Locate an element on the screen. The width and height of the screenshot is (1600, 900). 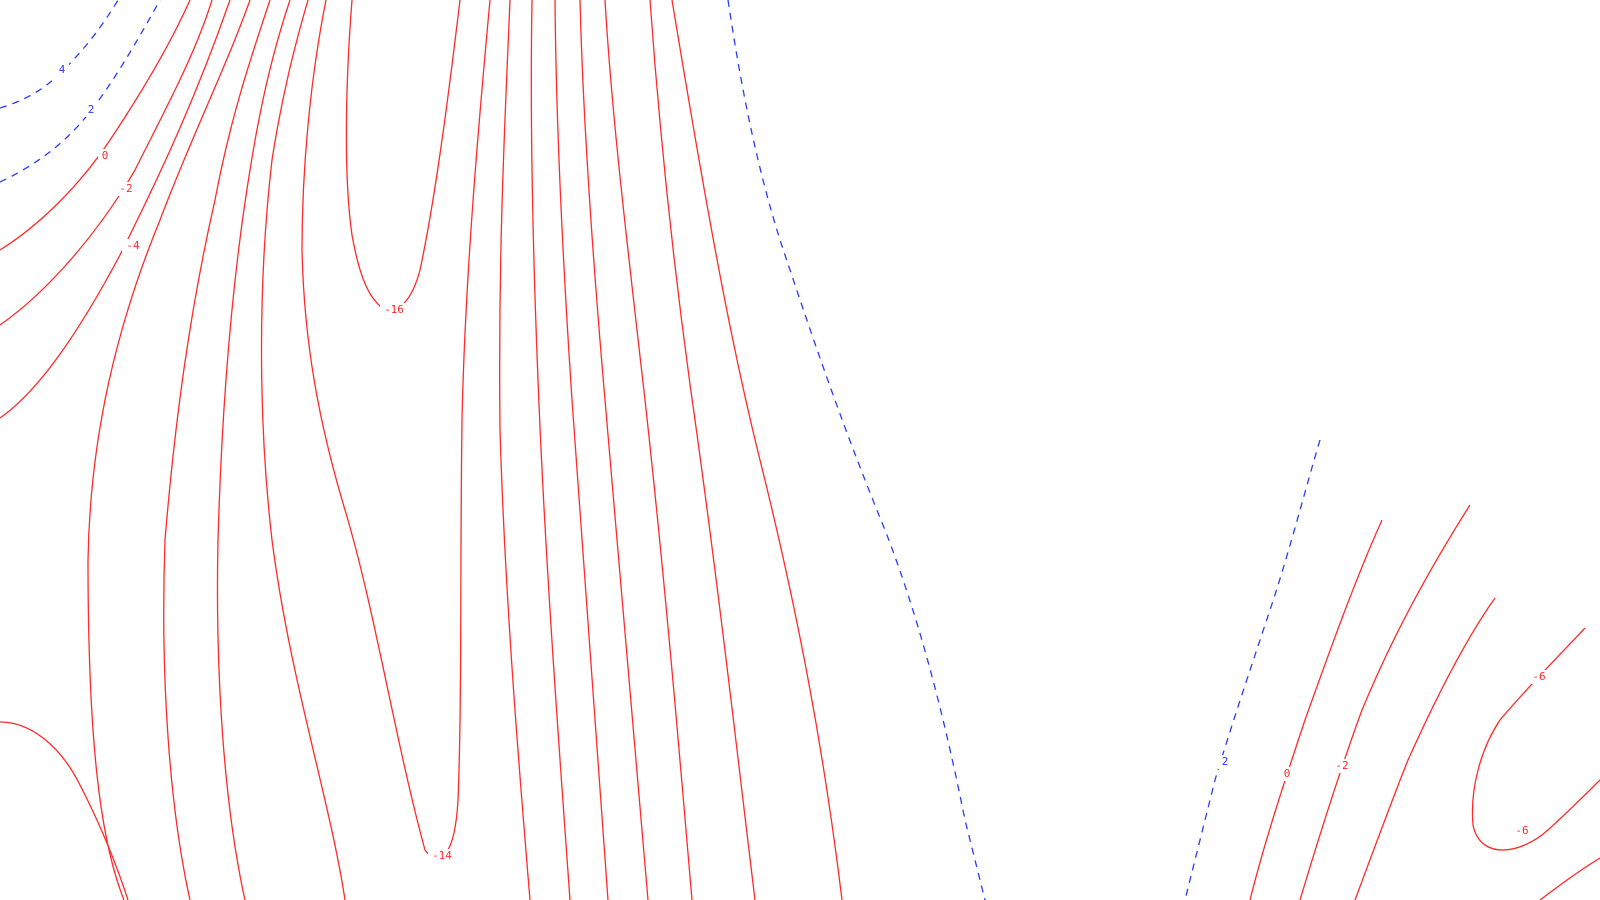
contour-line-m14 is located at coordinates (396, 430).